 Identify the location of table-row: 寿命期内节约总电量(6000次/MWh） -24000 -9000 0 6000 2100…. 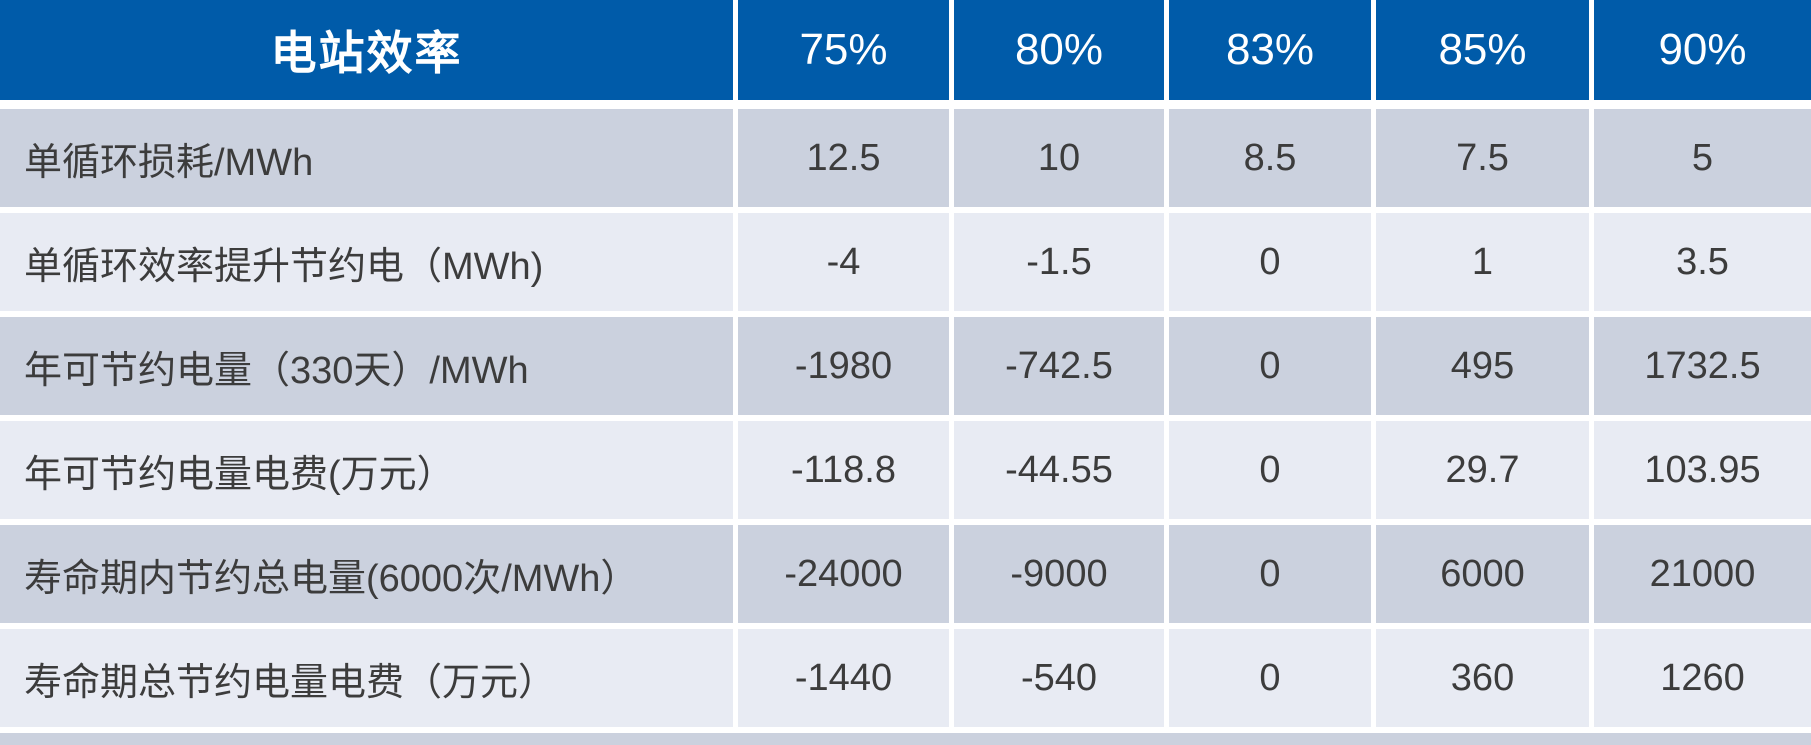
(905, 574).